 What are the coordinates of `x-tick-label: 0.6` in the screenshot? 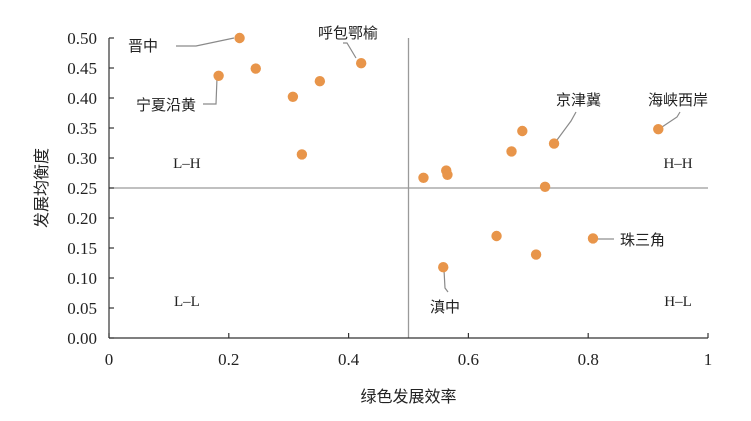 It's located at (468, 359).